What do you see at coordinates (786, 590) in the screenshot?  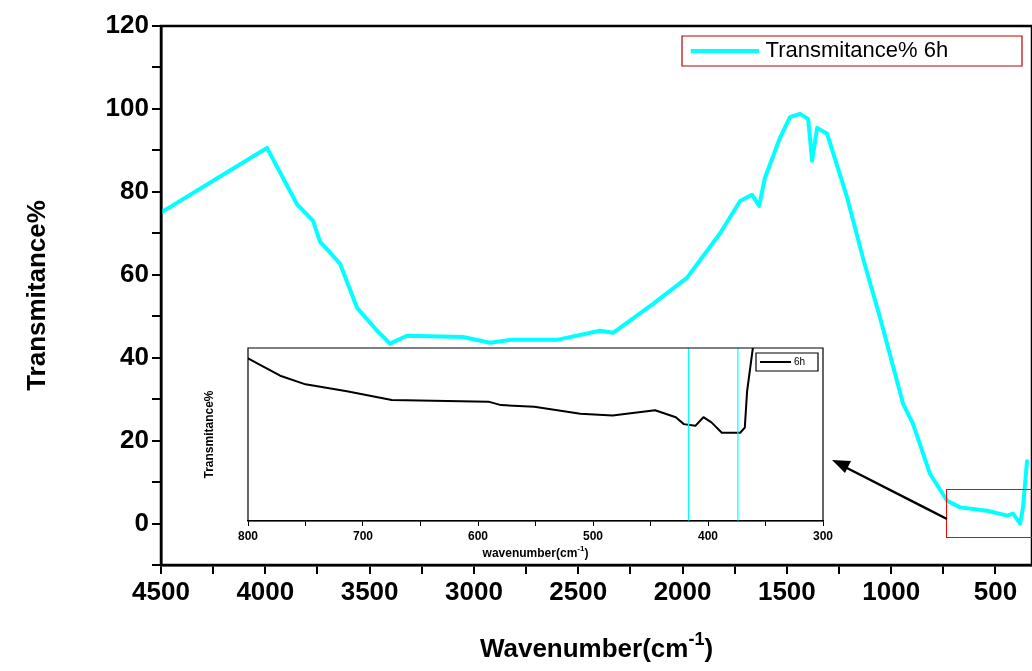 I see `x-tick-label: 1500` at bounding box center [786, 590].